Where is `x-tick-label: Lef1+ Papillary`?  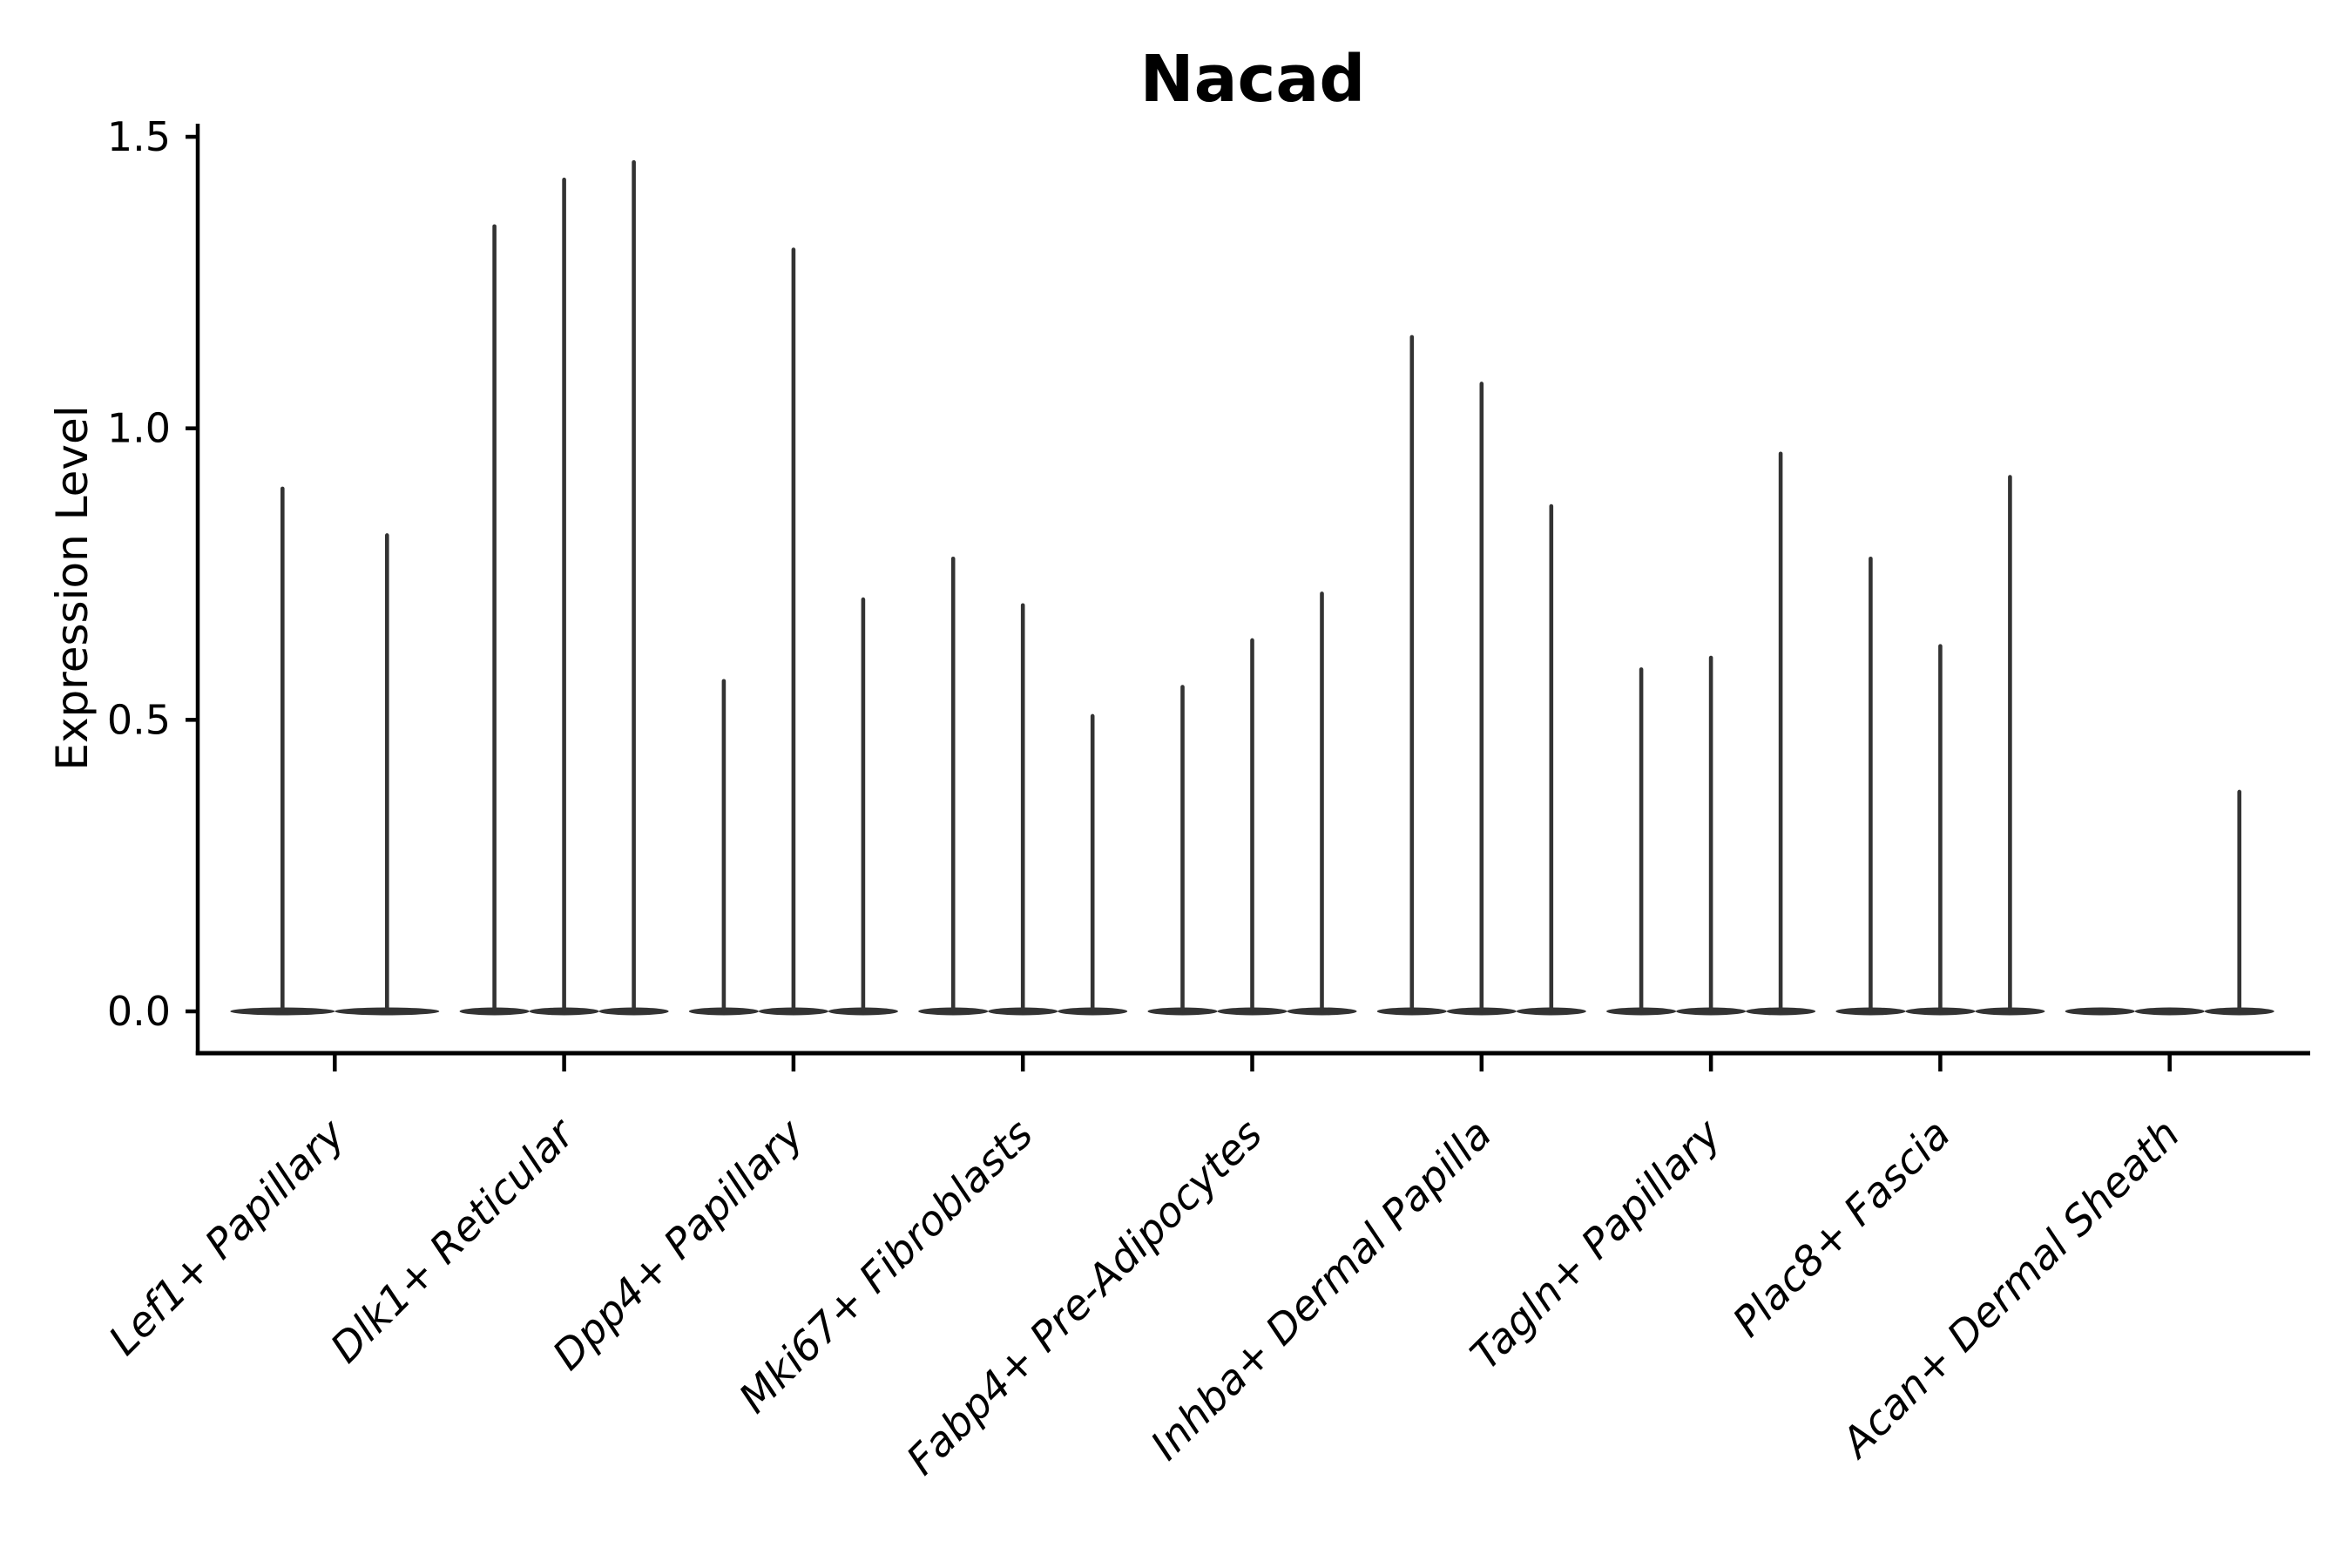 x-tick-label: Lef1+ Papillary is located at coordinates (228, 1237).